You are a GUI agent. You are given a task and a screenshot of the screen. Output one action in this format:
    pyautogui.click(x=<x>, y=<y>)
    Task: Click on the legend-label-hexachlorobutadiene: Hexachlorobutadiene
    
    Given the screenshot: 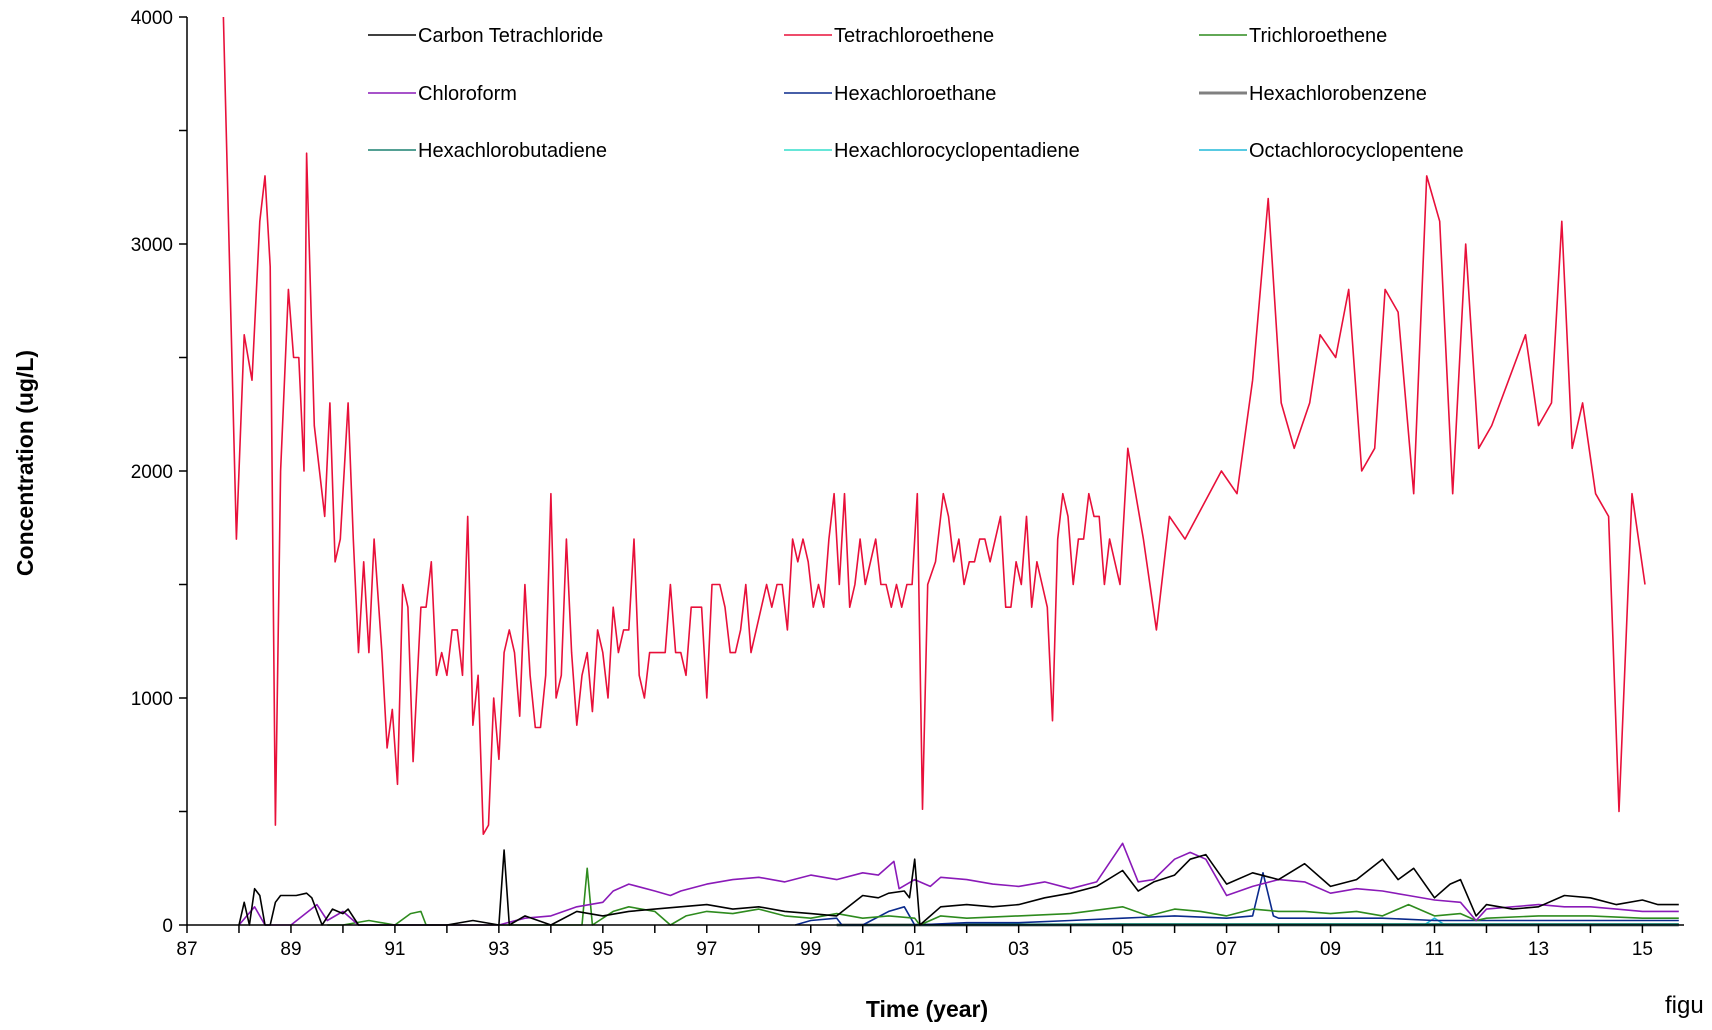 What is the action you would take?
    pyautogui.click(x=512, y=151)
    